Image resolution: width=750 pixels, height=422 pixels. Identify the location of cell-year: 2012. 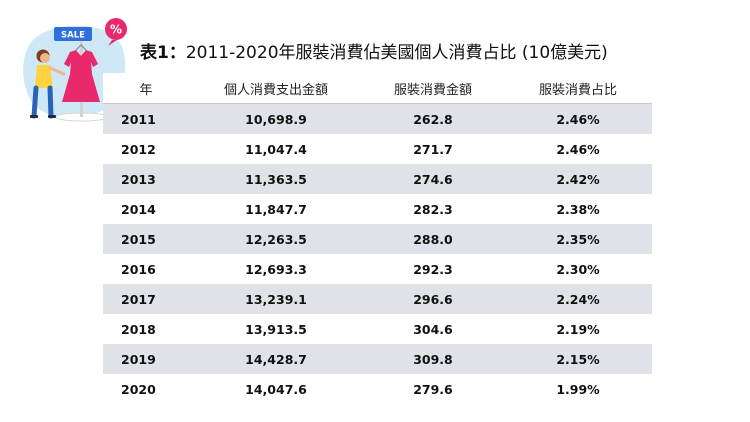
(146, 149).